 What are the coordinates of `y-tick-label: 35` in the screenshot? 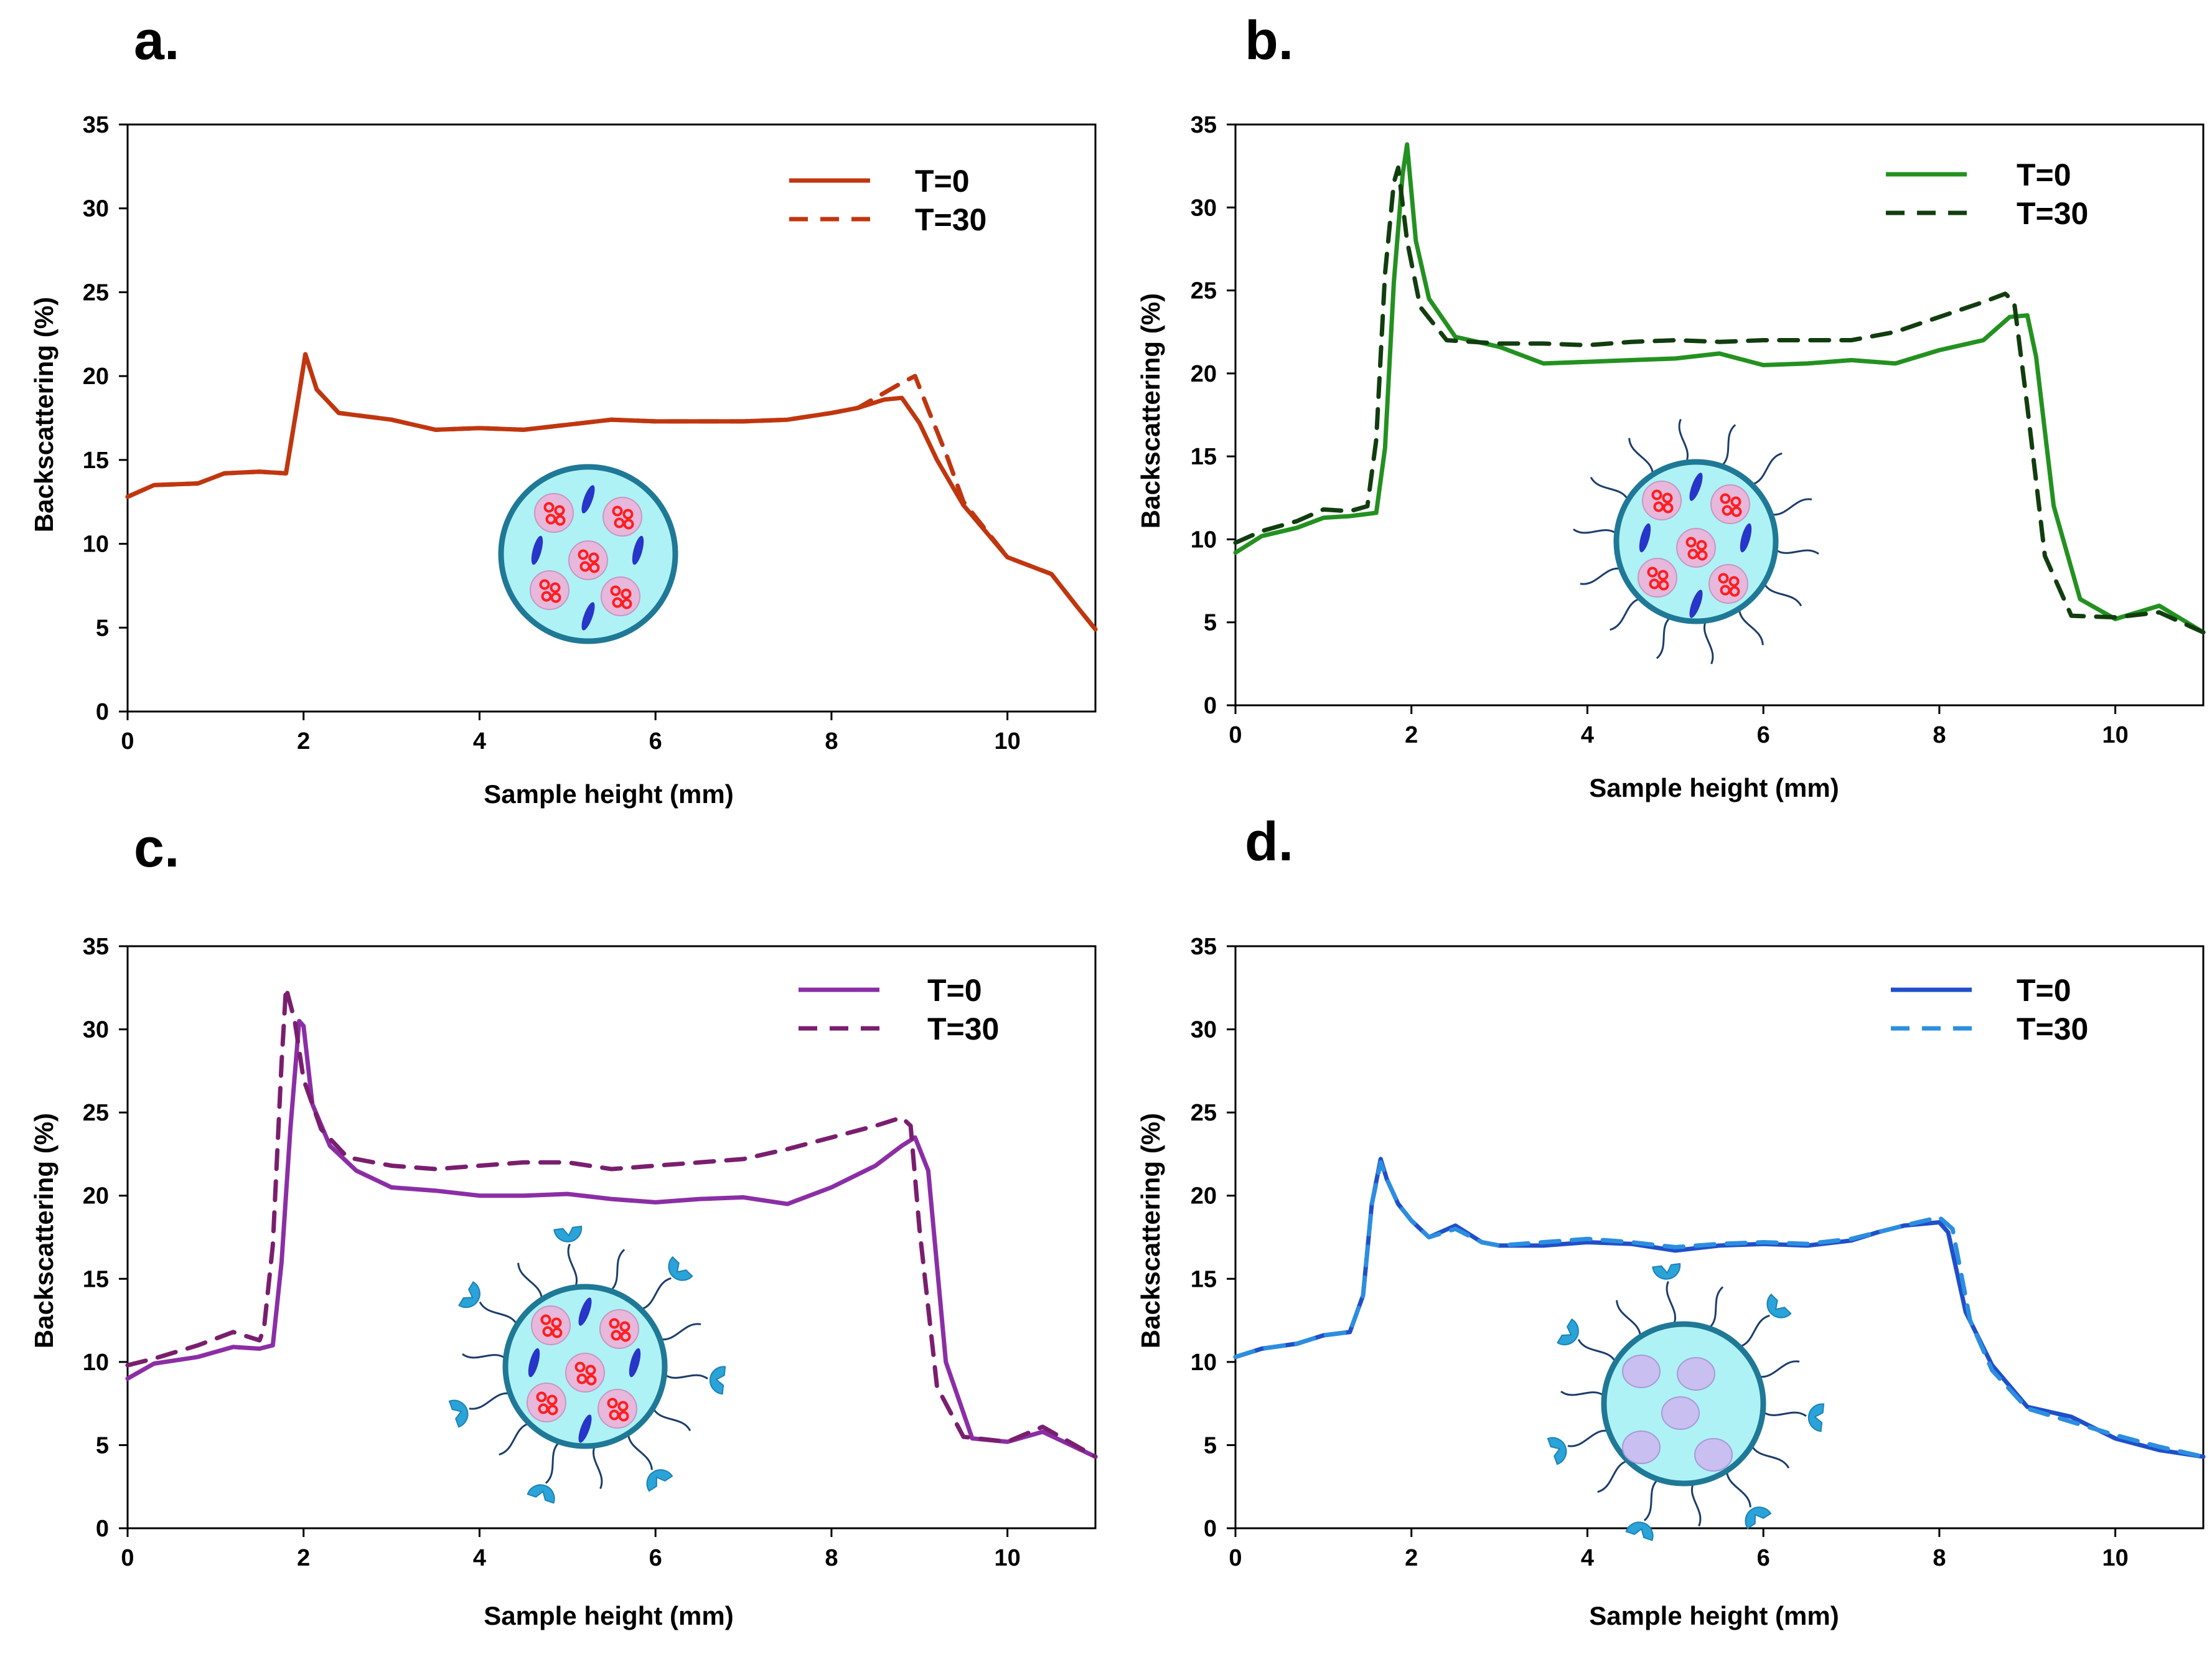 It's located at (1204, 125).